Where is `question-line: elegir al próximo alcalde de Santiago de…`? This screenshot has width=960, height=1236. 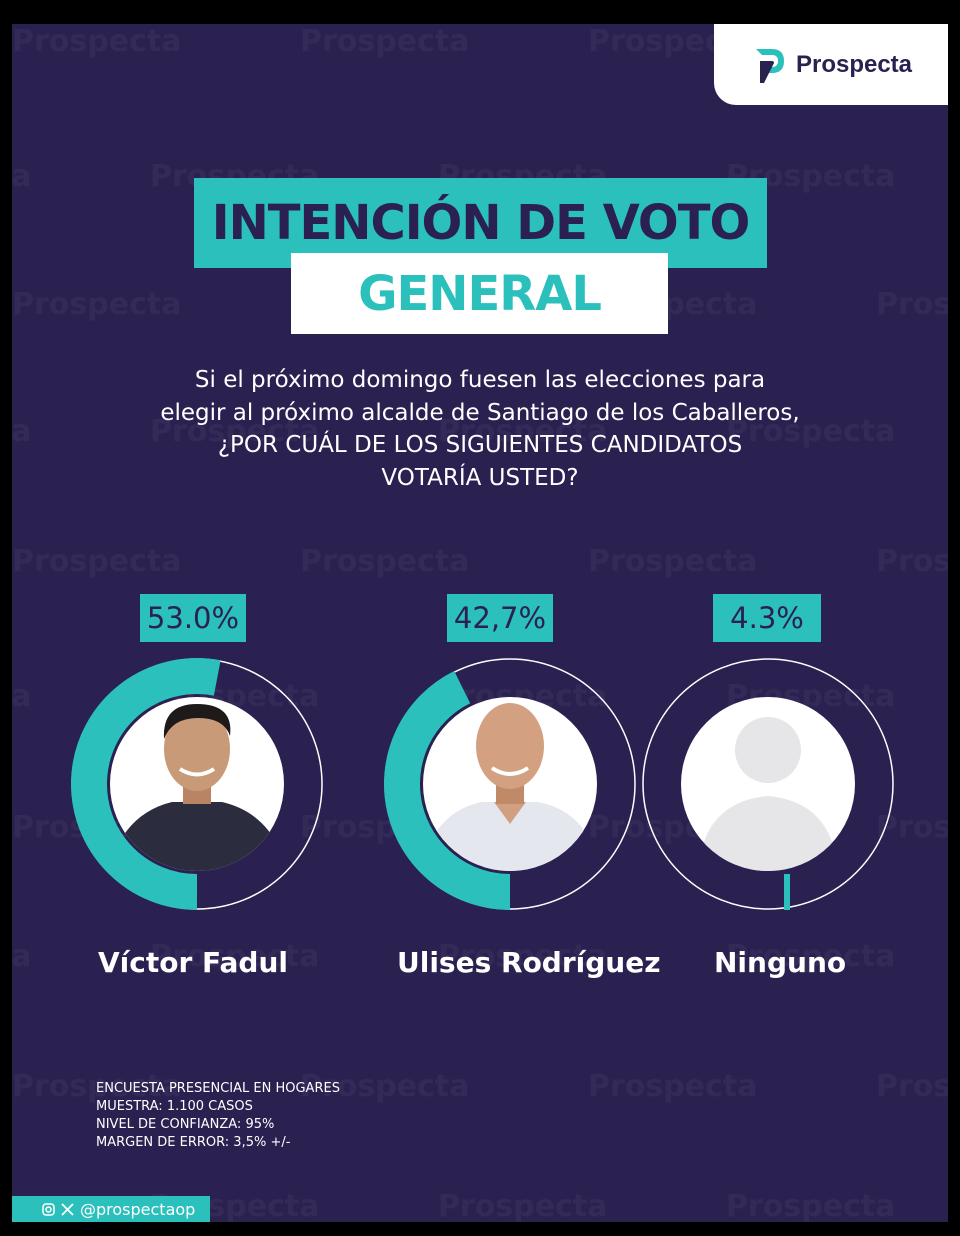 question-line: elegir al próximo alcalde de Santiago de… is located at coordinates (480, 412).